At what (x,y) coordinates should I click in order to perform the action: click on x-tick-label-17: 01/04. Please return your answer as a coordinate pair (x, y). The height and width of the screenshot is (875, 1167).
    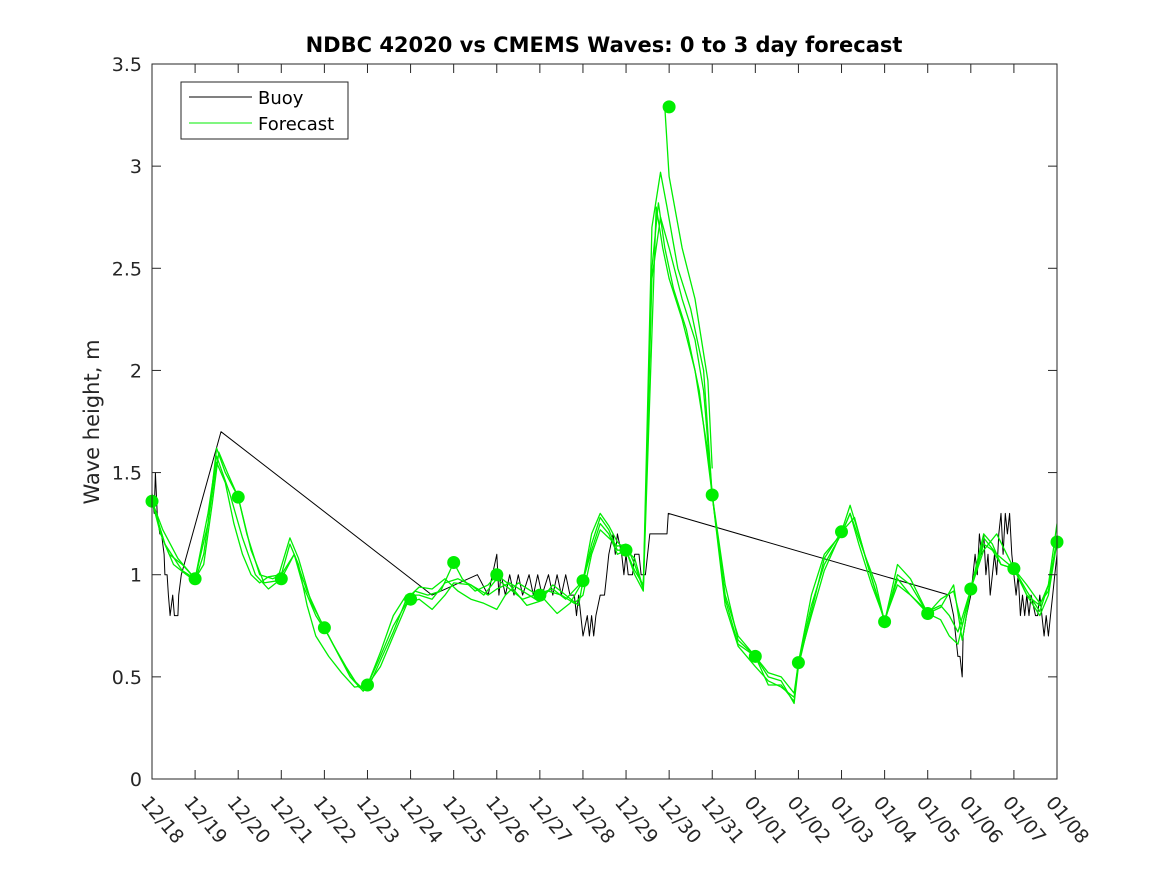
    Looking at the image, I should click on (895, 820).